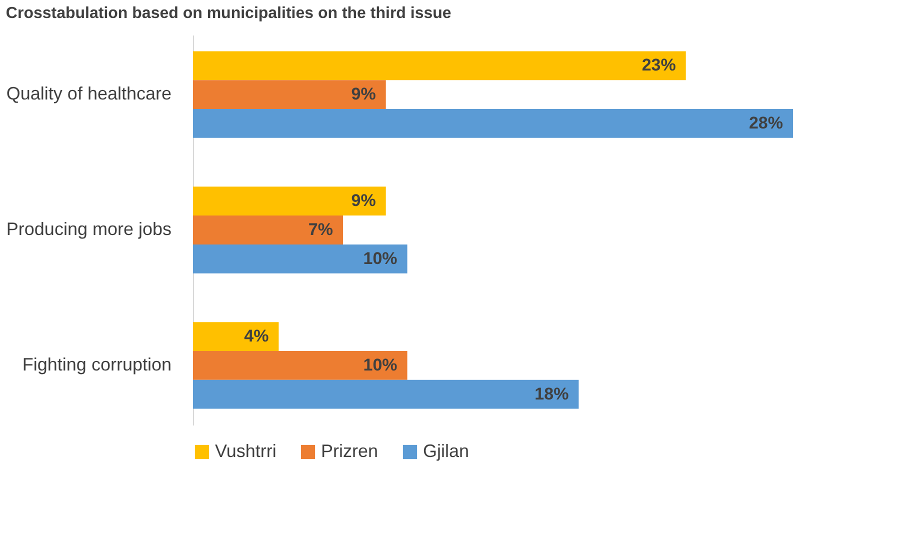 The height and width of the screenshot is (545, 912). I want to click on data-label: 7%, so click(320, 229).